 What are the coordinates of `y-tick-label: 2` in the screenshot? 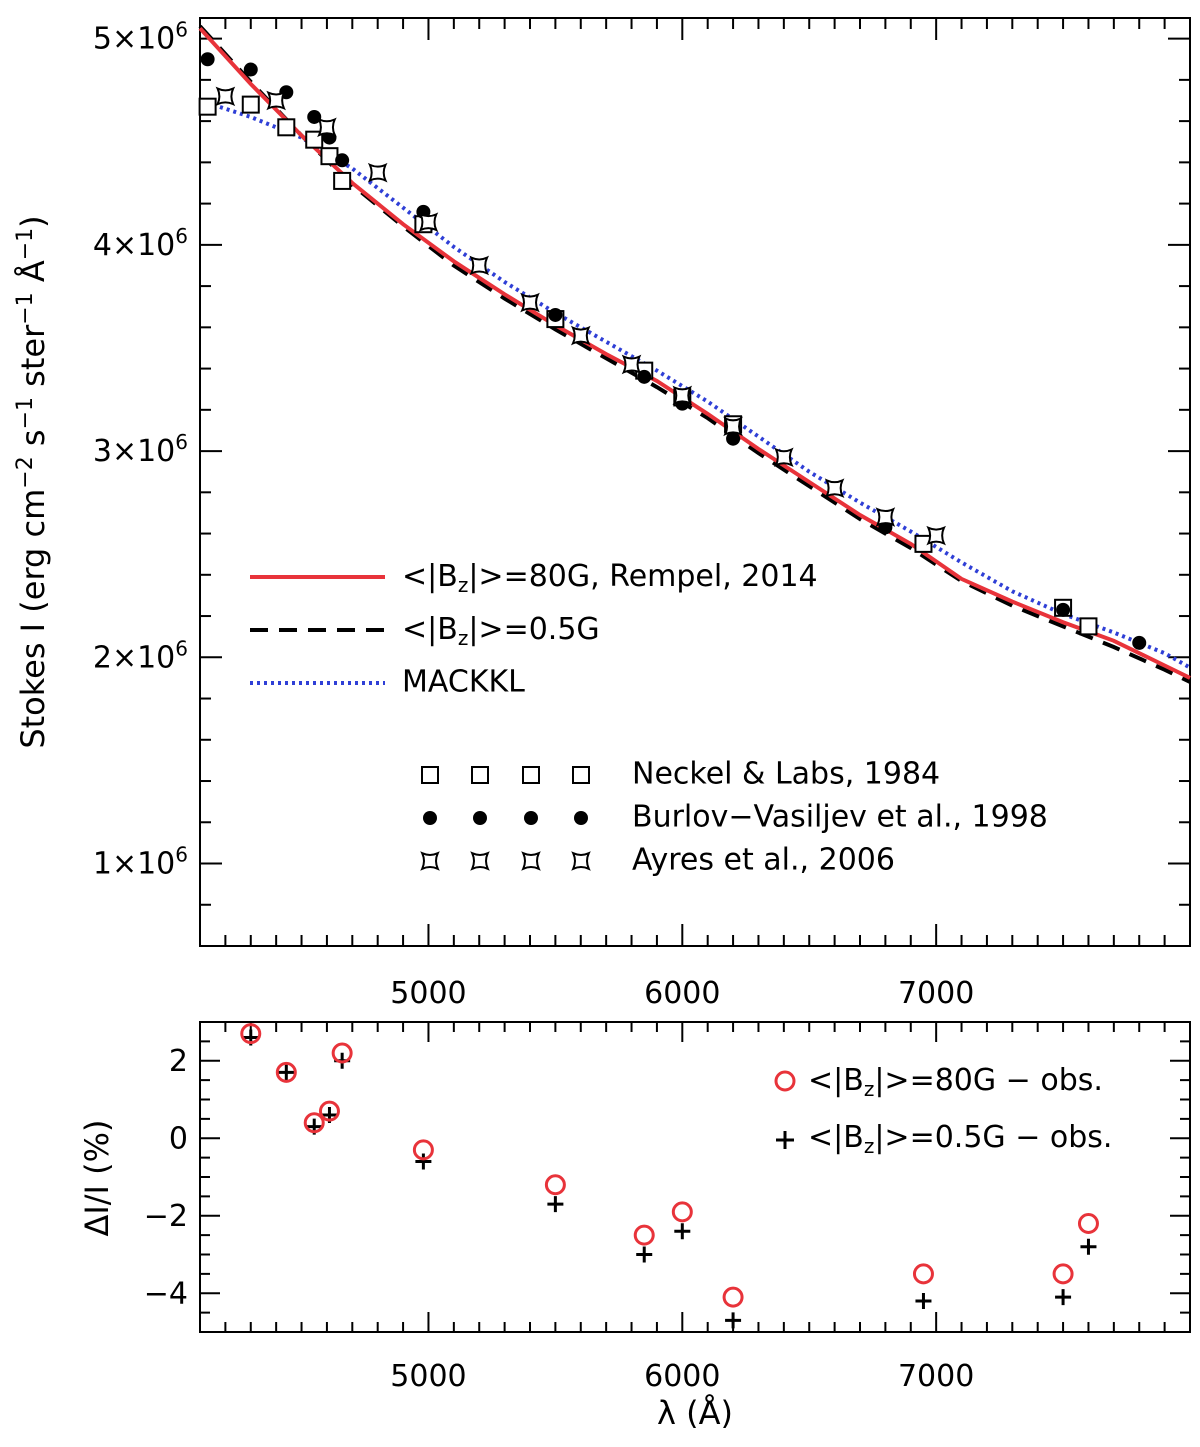 It's located at (178, 1061).